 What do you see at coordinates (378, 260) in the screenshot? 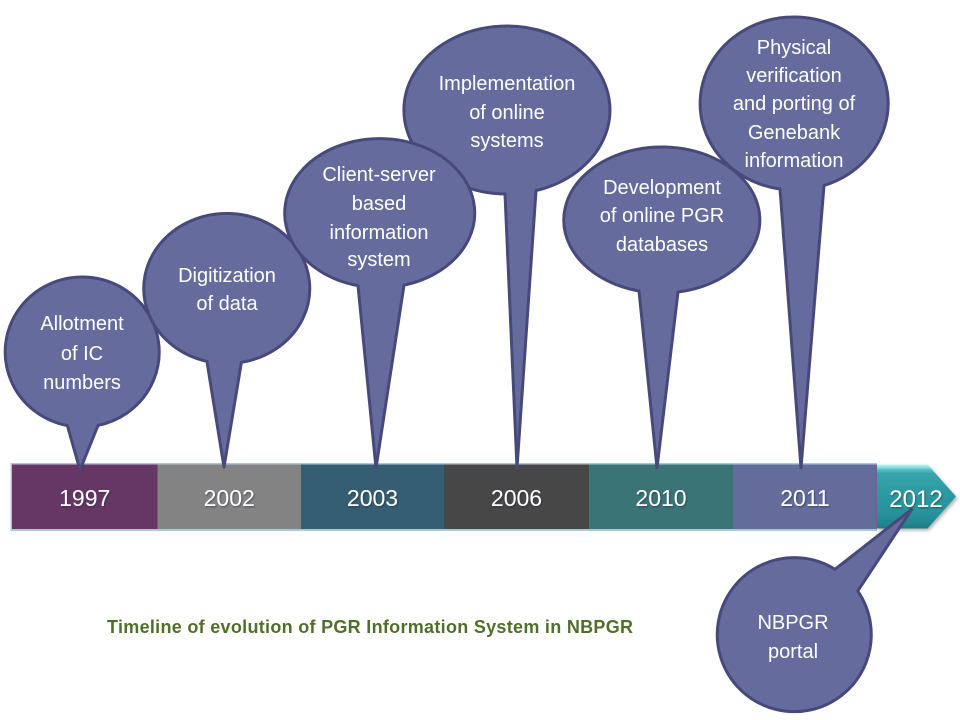
I see `svg-text: system` at bounding box center [378, 260].